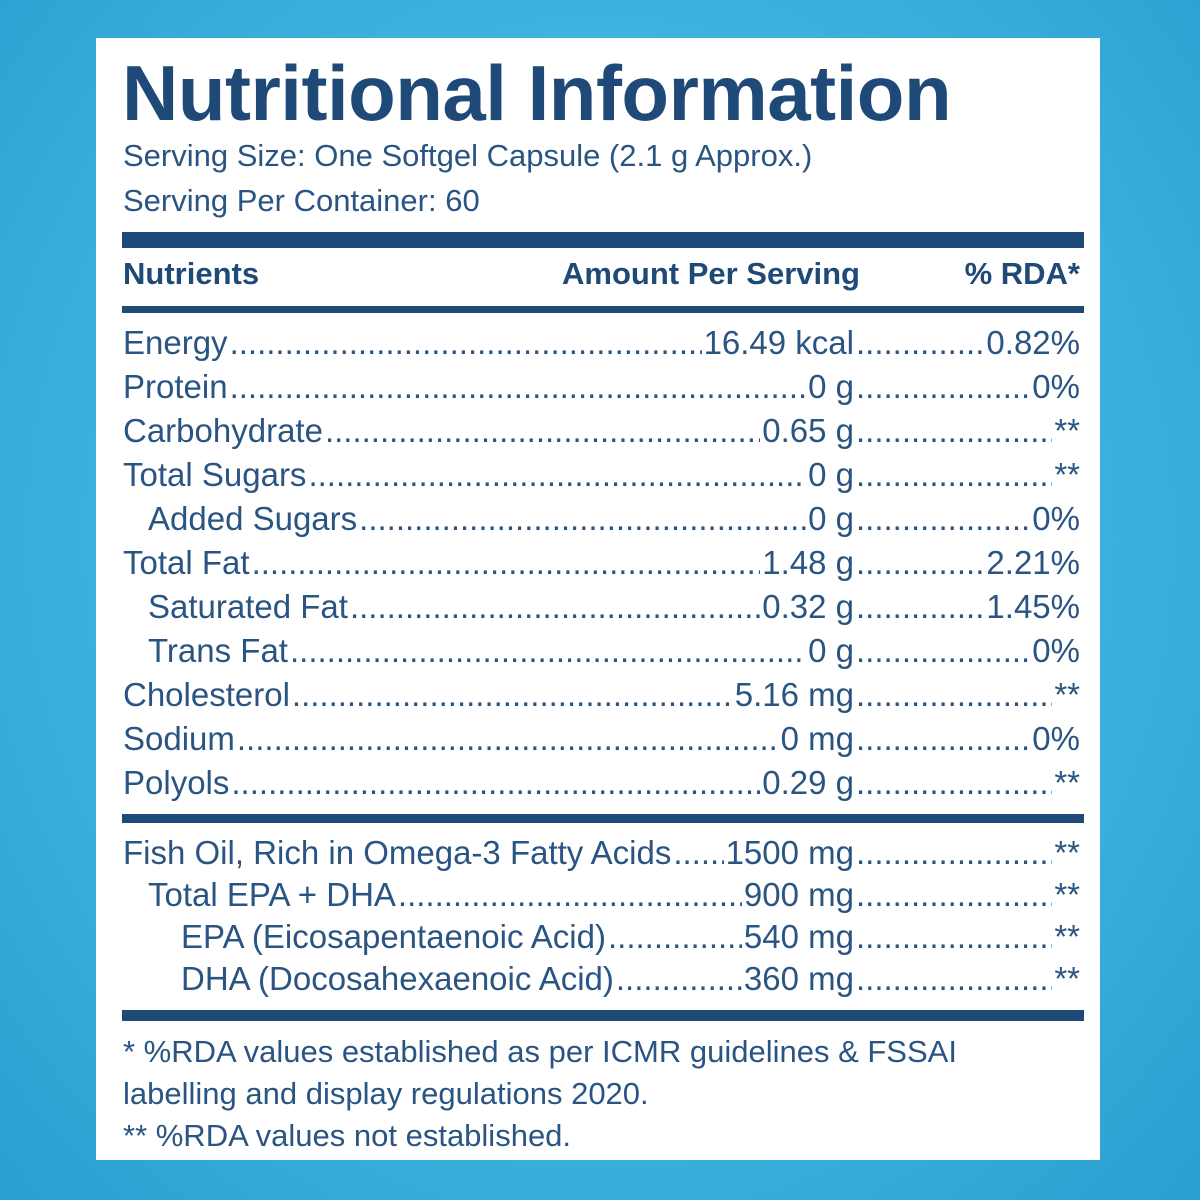  What do you see at coordinates (808, 782) in the screenshot?
I see `nutrient-amount: 0.29 g` at bounding box center [808, 782].